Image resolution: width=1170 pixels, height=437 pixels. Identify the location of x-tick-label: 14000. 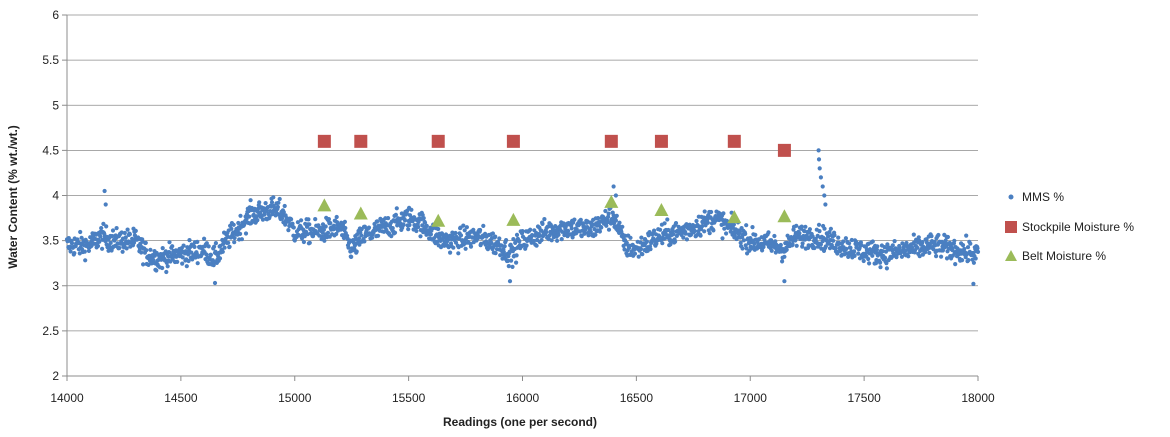
(67, 398).